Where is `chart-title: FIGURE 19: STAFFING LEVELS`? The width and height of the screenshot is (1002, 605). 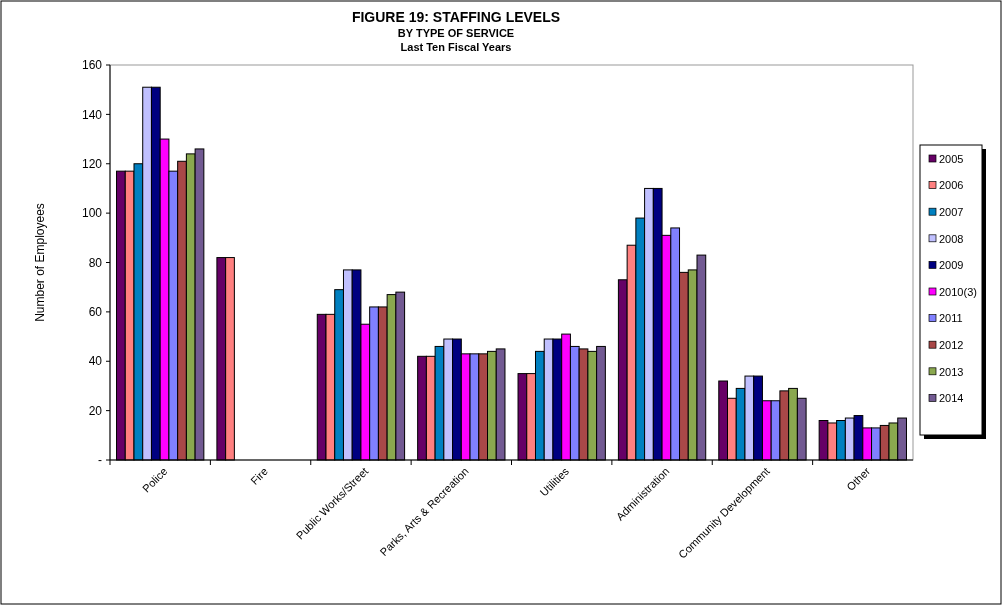
chart-title: FIGURE 19: STAFFING LEVELS is located at coordinates (456, 17).